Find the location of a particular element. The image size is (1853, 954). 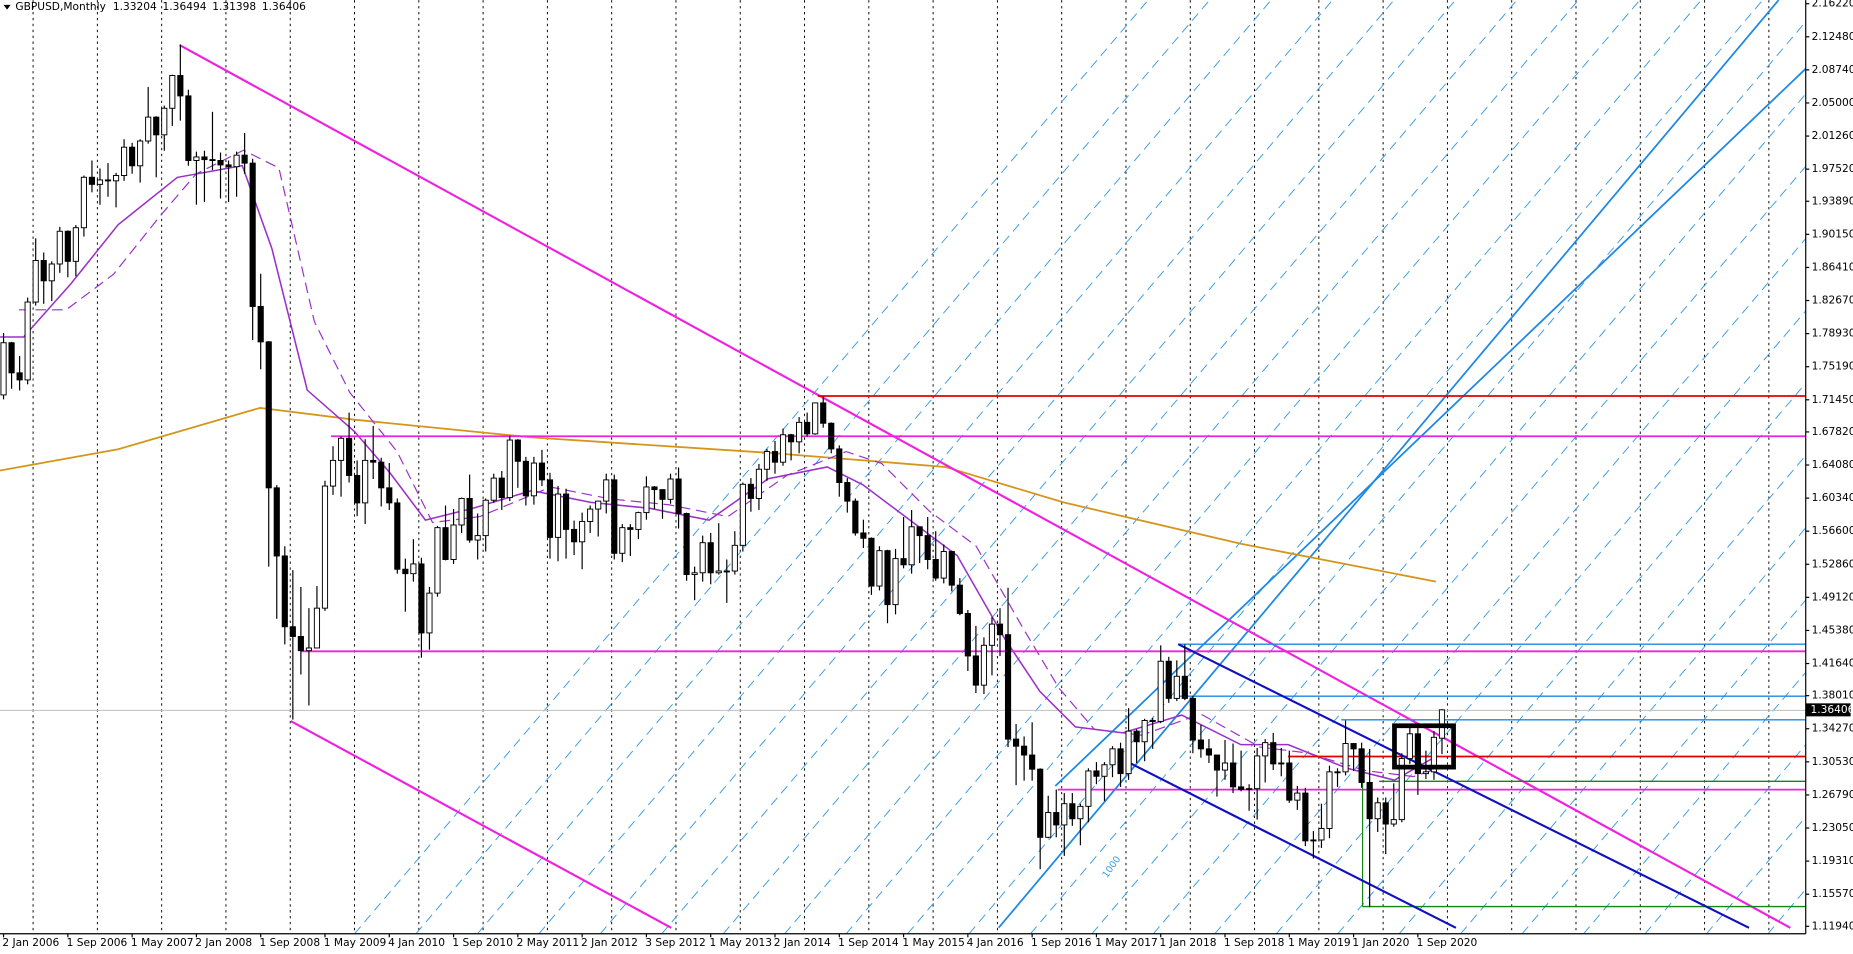

y-tick-label: 1.97520 is located at coordinates (1832, 168).